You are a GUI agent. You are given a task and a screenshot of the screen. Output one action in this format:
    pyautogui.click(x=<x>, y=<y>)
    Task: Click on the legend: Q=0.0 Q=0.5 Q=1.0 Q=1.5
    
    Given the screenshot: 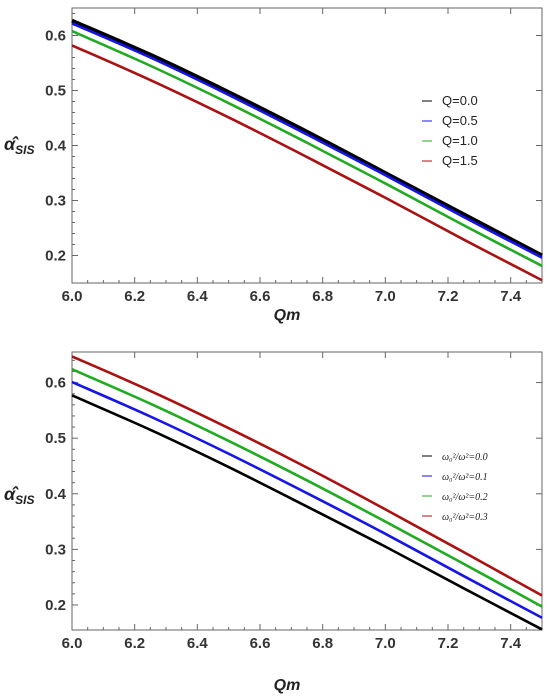 What is the action you would take?
    pyautogui.click(x=450, y=130)
    